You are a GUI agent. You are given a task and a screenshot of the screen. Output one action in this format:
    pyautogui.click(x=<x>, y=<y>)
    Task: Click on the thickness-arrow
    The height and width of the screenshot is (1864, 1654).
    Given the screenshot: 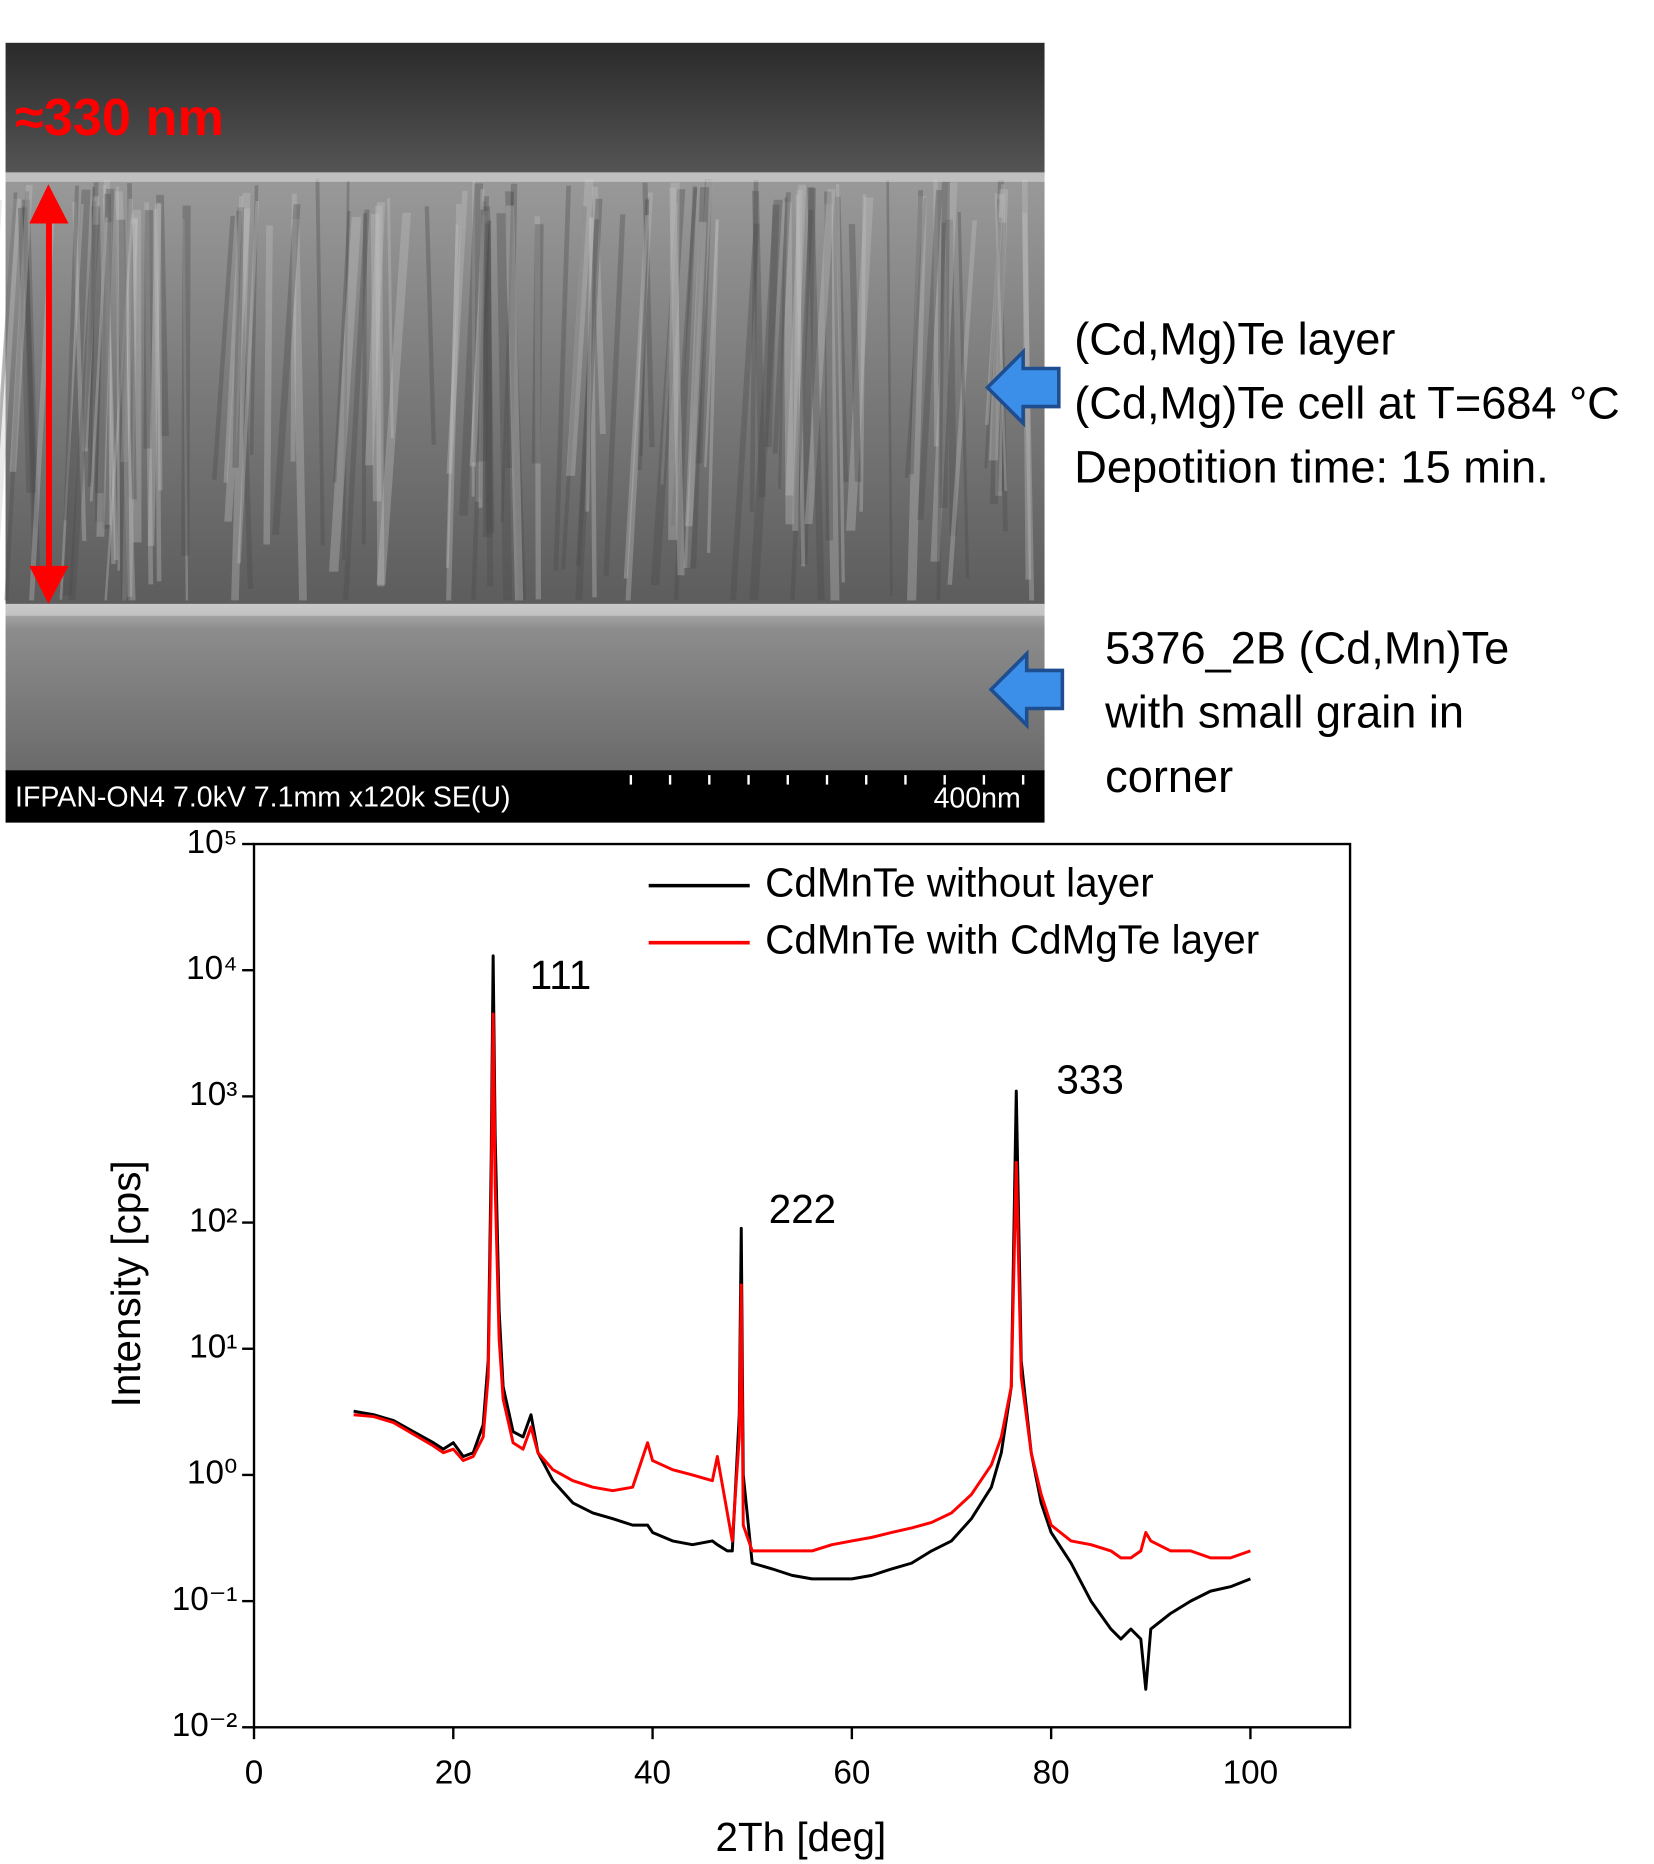 What is the action you would take?
    pyautogui.click(x=49, y=394)
    